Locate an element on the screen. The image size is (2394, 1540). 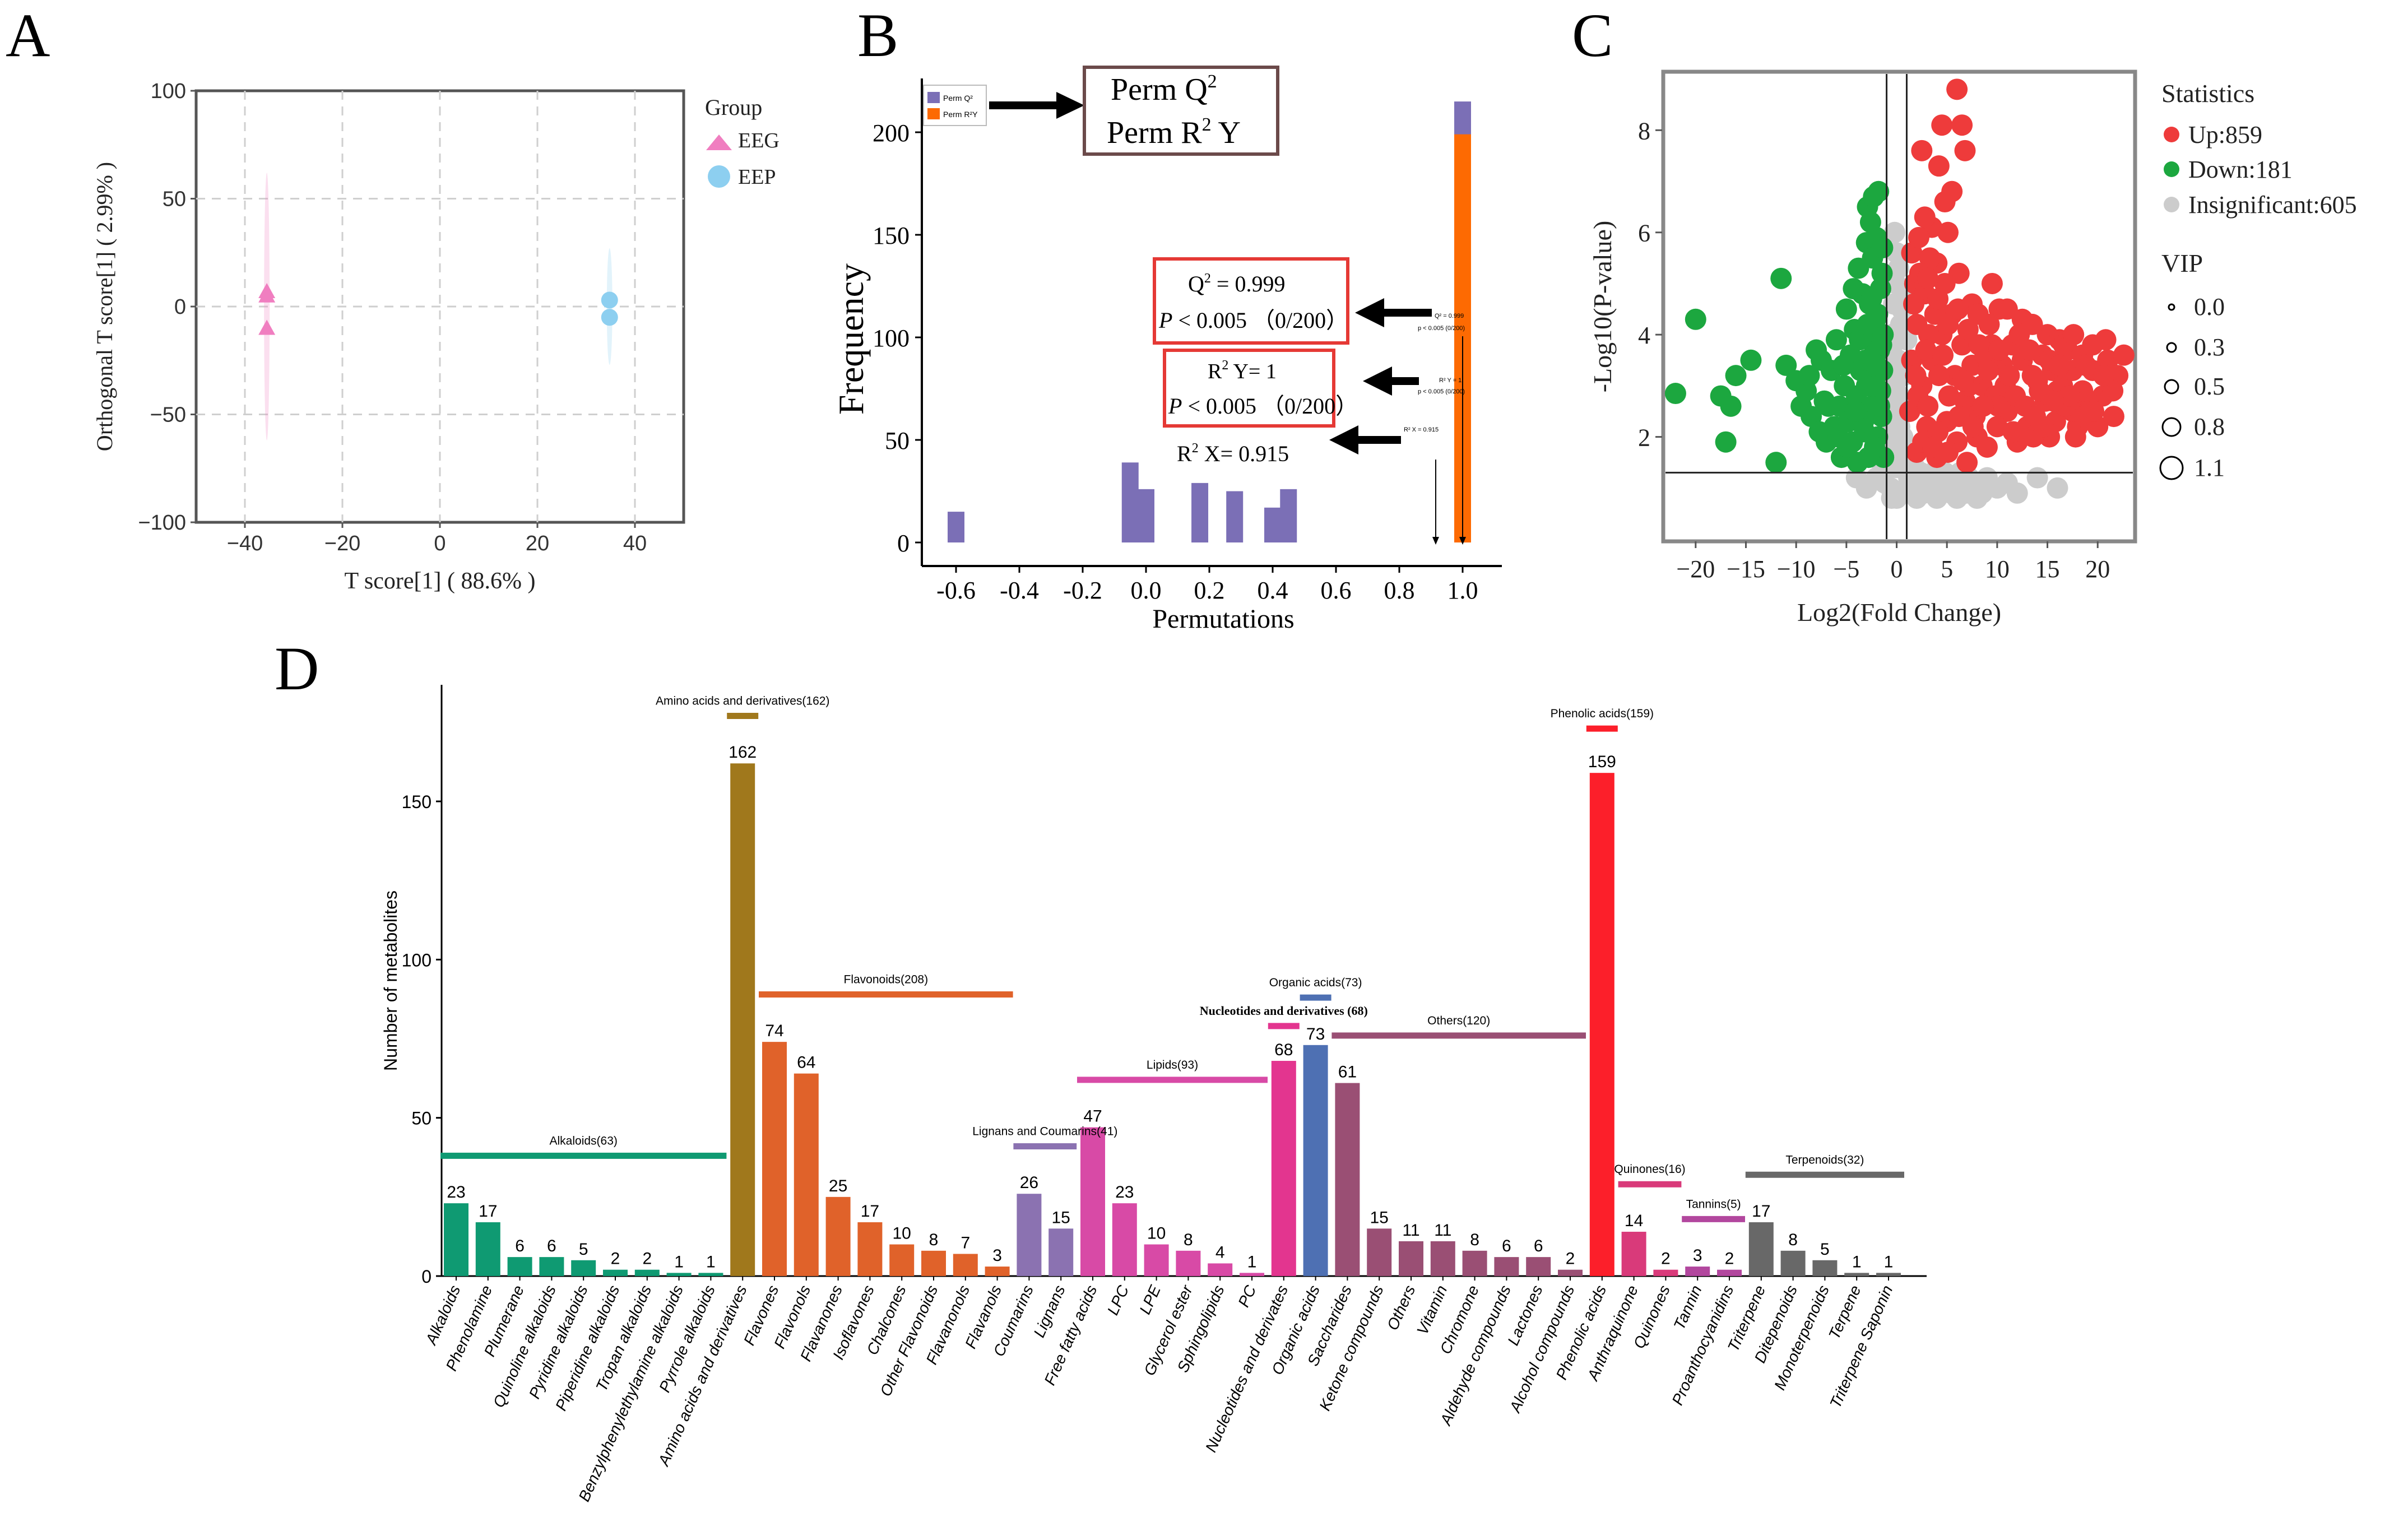
panel-b-legend-label-r2y: Perm R²Y is located at coordinates (960, 115).